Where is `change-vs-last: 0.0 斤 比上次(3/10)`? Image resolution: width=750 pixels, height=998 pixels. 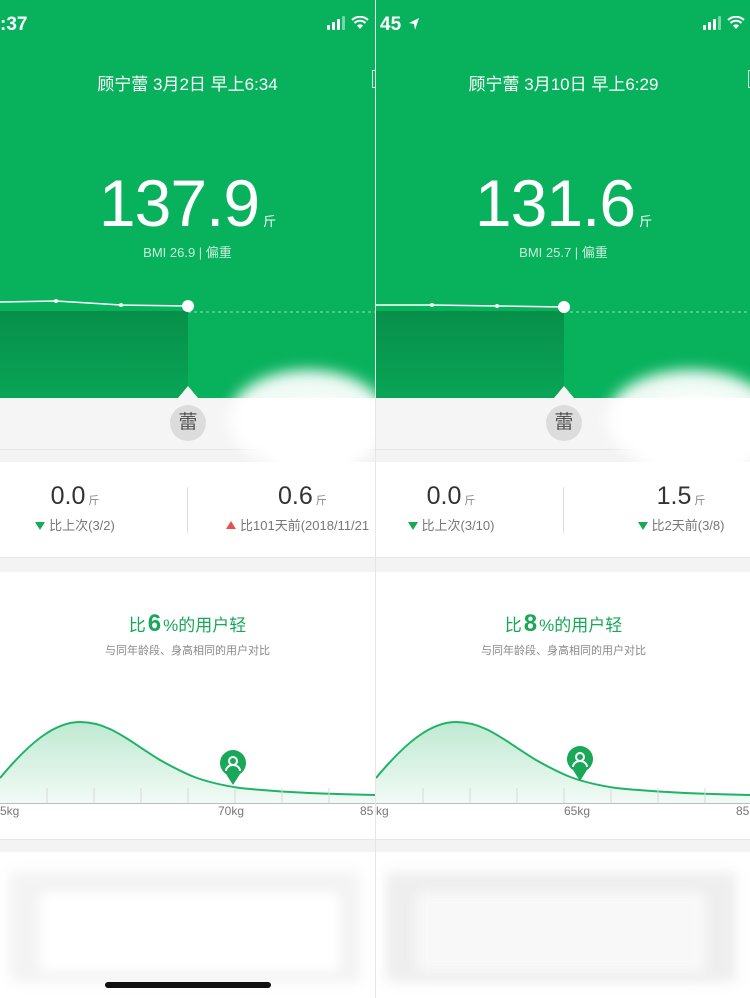
change-vs-last: 0.0 斤 比上次(3/10) is located at coordinates (451, 508).